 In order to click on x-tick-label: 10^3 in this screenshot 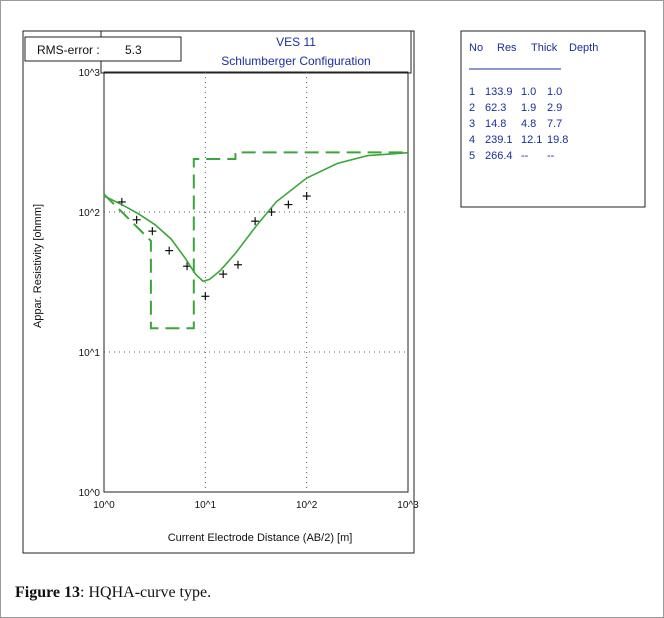, I will do `click(408, 505)`.